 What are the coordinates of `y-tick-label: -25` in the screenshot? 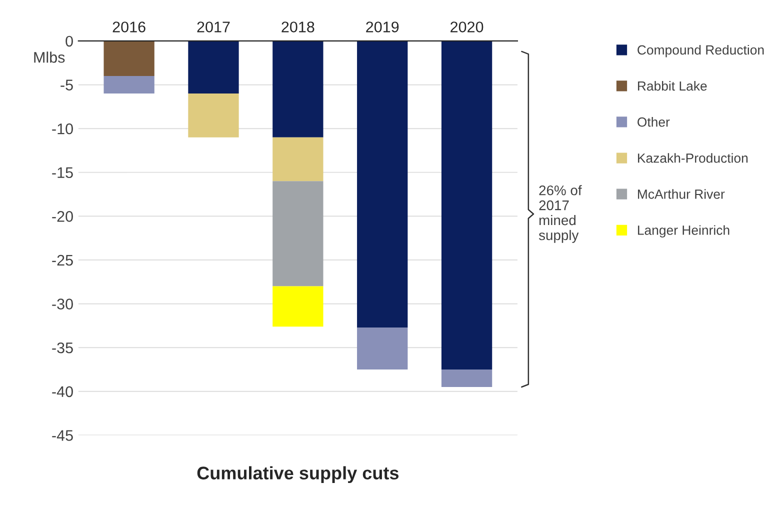 It's located at (62, 260).